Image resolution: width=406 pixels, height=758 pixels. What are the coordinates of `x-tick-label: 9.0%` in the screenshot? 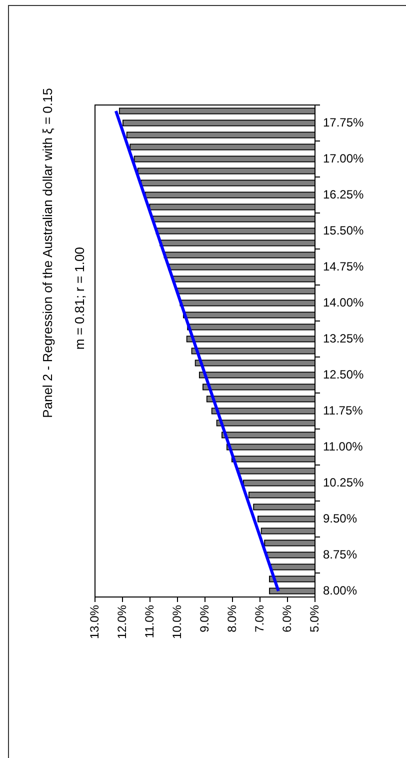 It's located at (204, 618).